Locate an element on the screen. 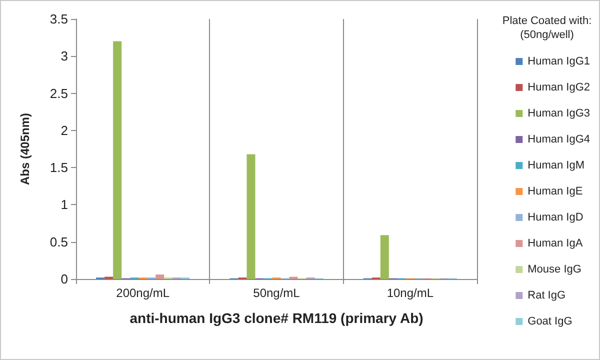  x-axis-title: anti-human IgG3 clone# RM119 (primary Ab) is located at coordinates (277, 318).